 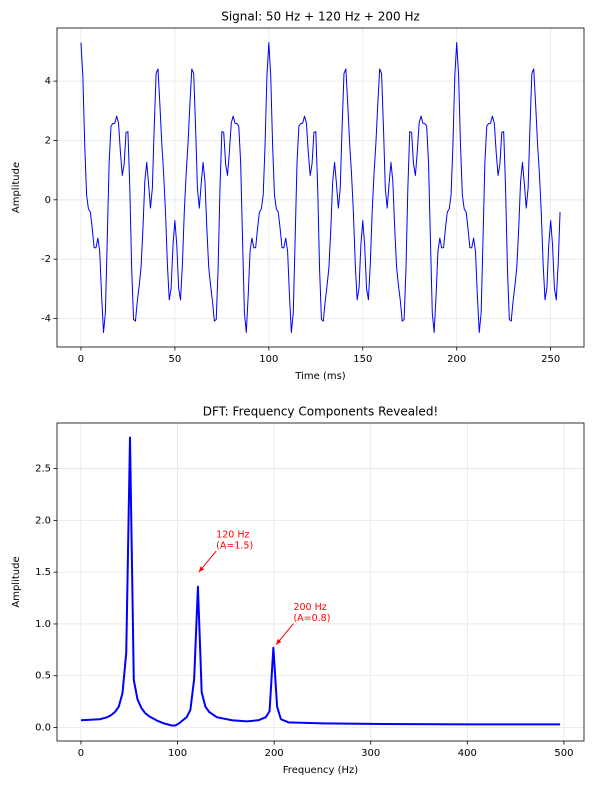 I want to click on annotation: 120 Hz, so click(x=232, y=535).